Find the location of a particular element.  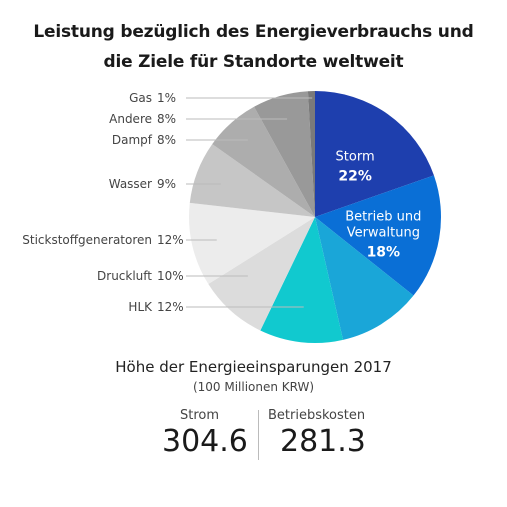

slice-label-betrieb-und-verwaltung: Betrieb und is located at coordinates (383, 217).